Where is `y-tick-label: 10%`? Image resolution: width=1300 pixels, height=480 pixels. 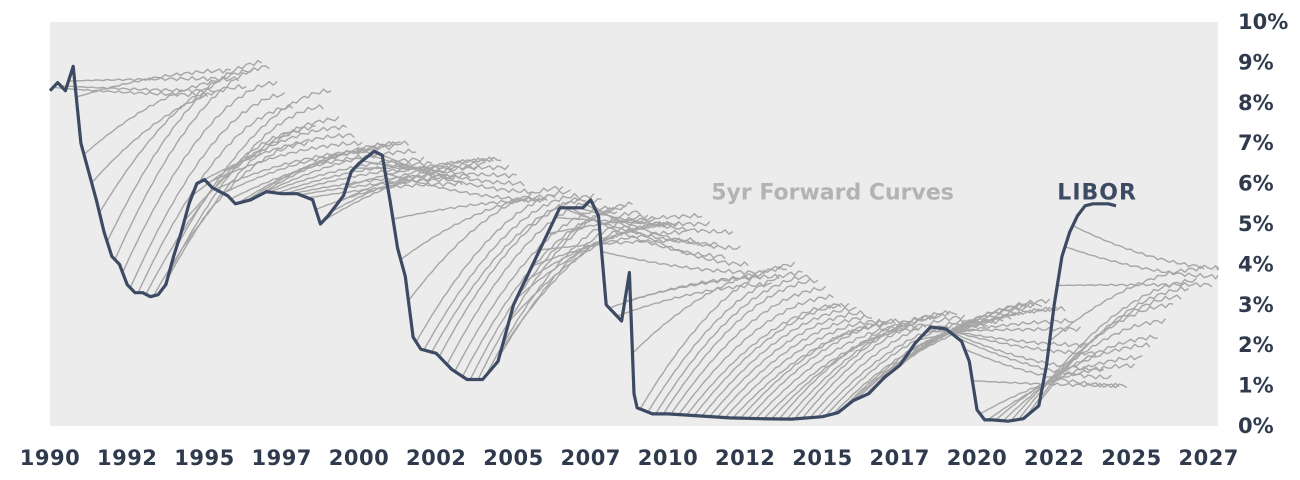
y-tick-label: 10% is located at coordinates (1263, 22).